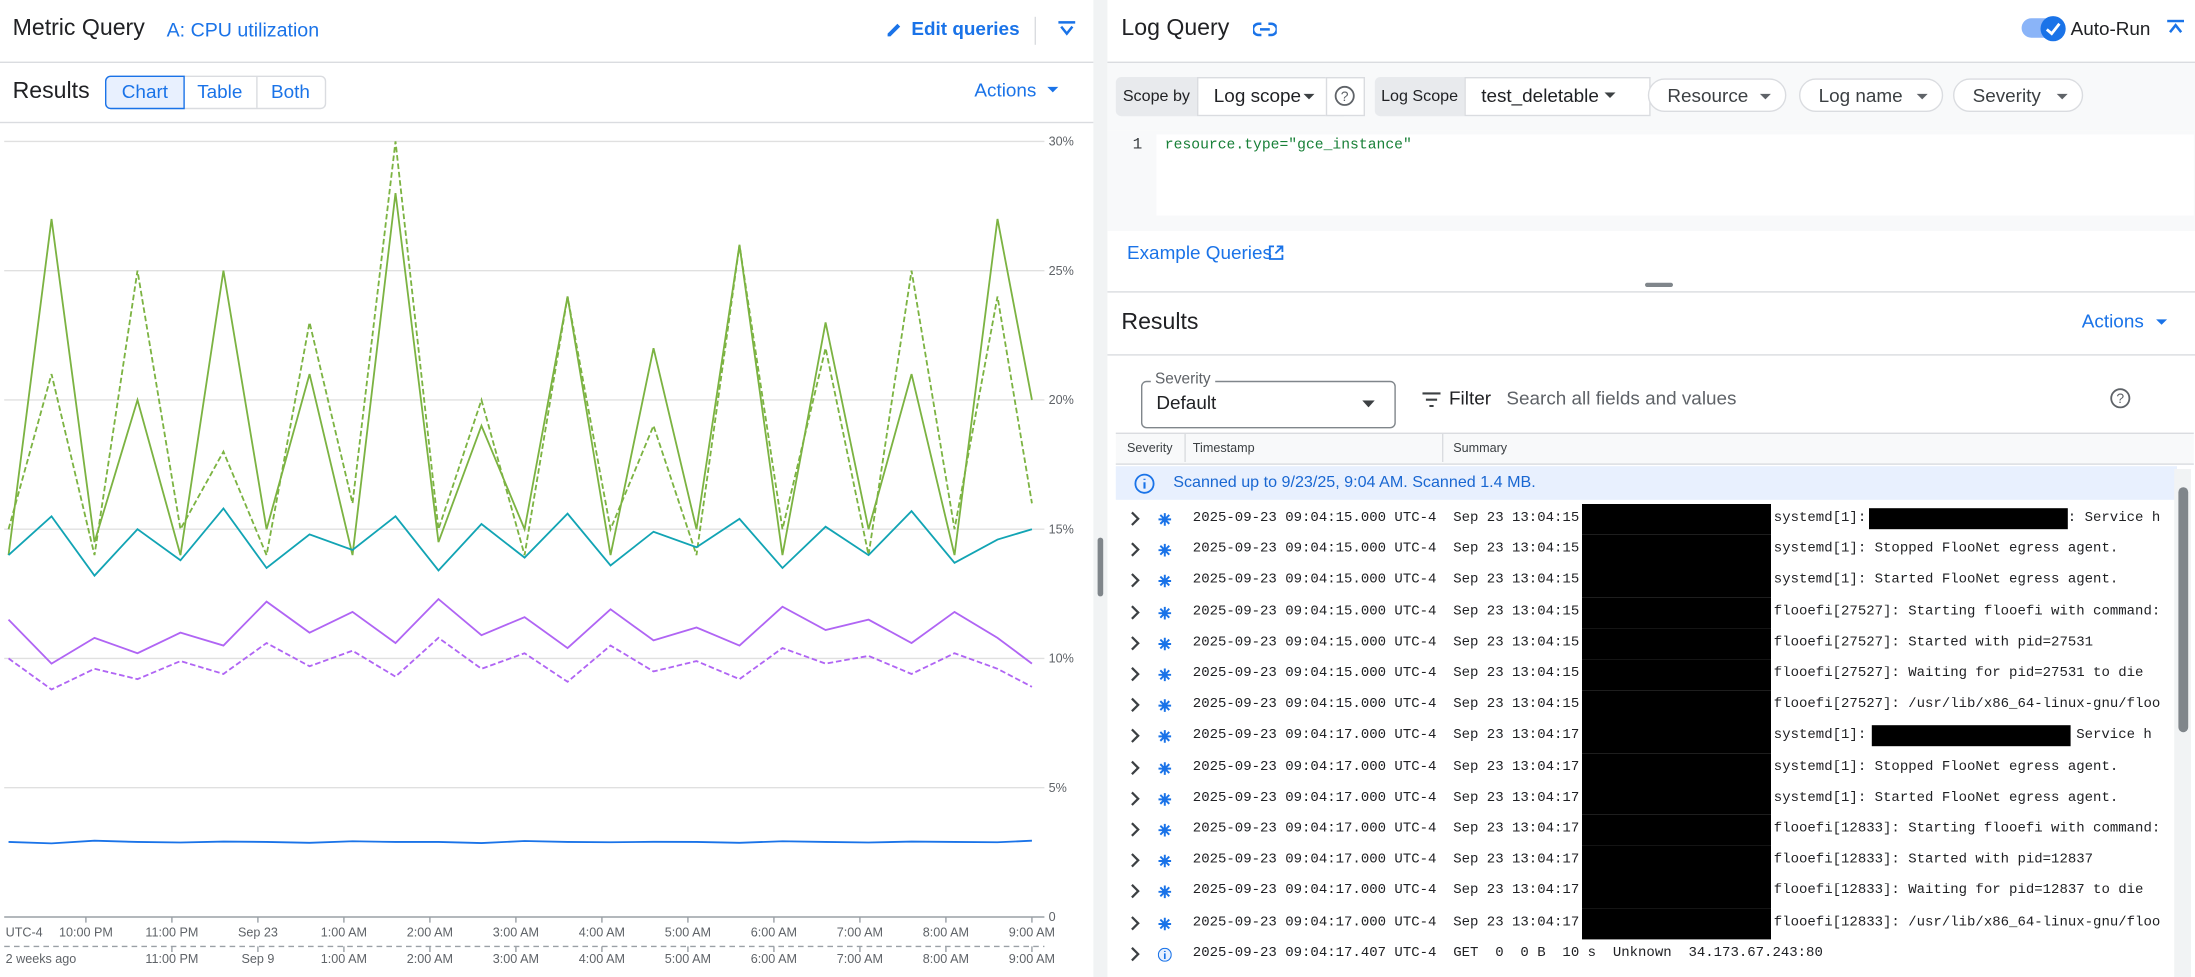  Describe the element at coordinates (1265, 30) in the screenshot. I see `link-icon` at that location.